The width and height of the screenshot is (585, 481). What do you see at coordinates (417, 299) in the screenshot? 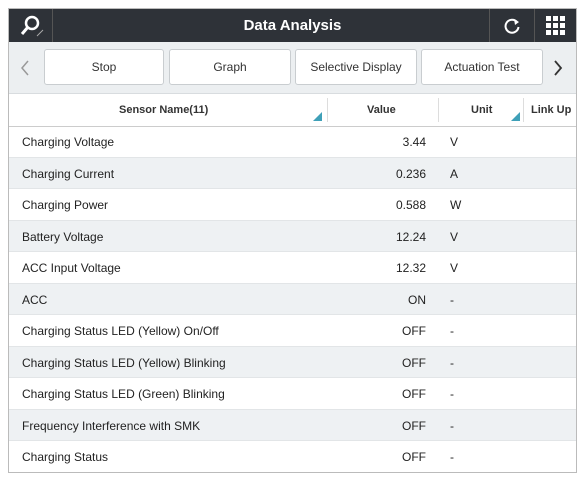
I see `sensor-value: ON` at bounding box center [417, 299].